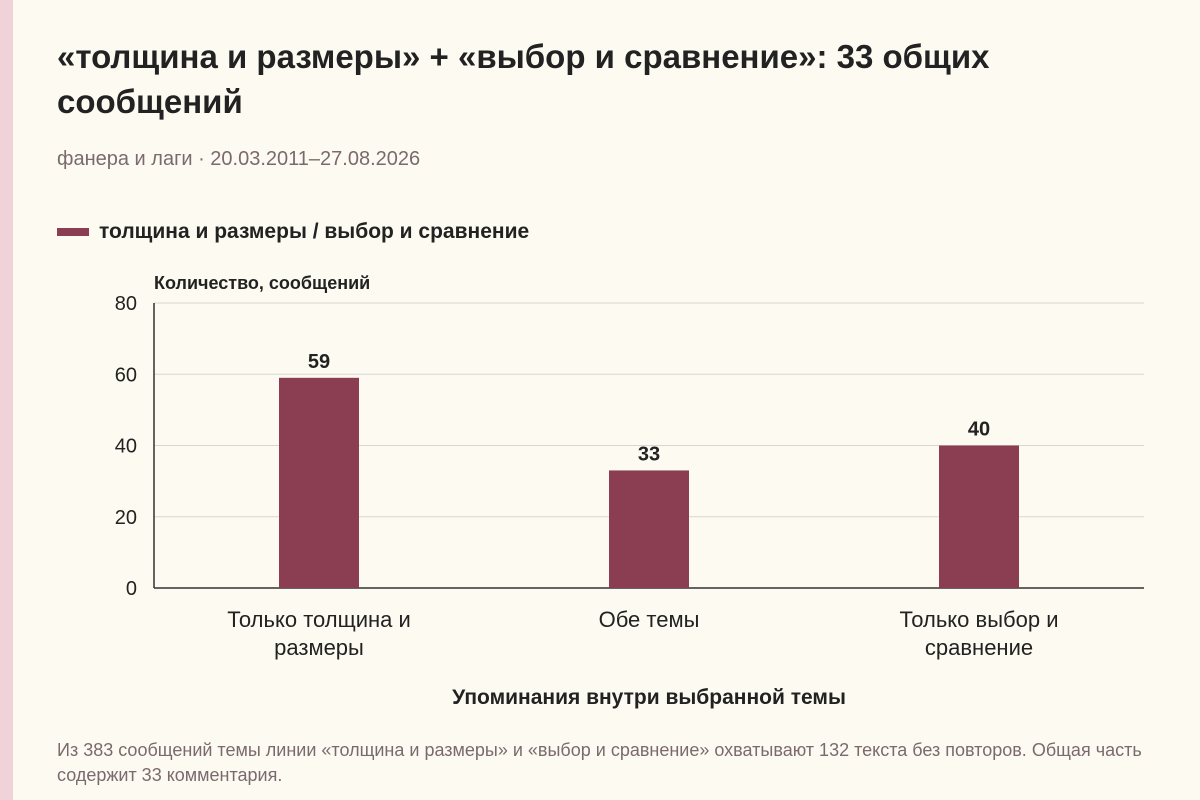 The image size is (1200, 800). Describe the element at coordinates (319, 633) in the screenshot. I see `x-tick-label: Только толщина и размеры` at that location.